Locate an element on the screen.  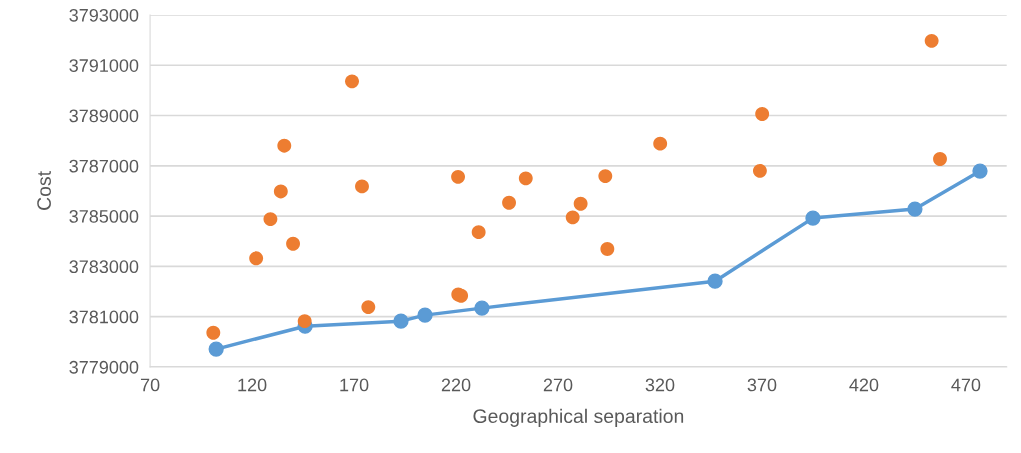
x-tick-label: 370 is located at coordinates (762, 385).